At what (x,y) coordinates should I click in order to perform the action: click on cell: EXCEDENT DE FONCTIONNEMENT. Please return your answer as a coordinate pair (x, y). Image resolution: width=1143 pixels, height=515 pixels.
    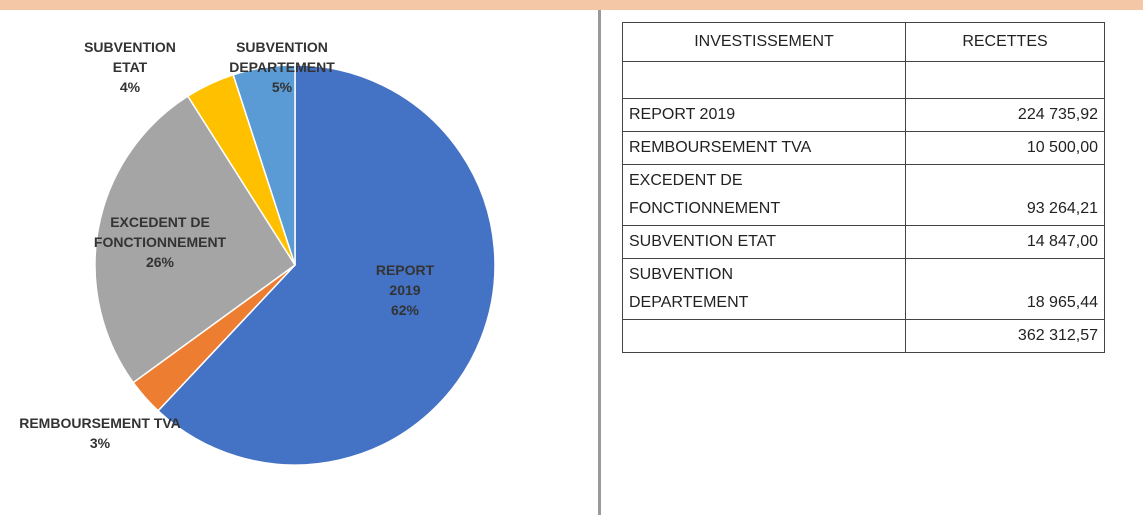
    Looking at the image, I should click on (764, 195).